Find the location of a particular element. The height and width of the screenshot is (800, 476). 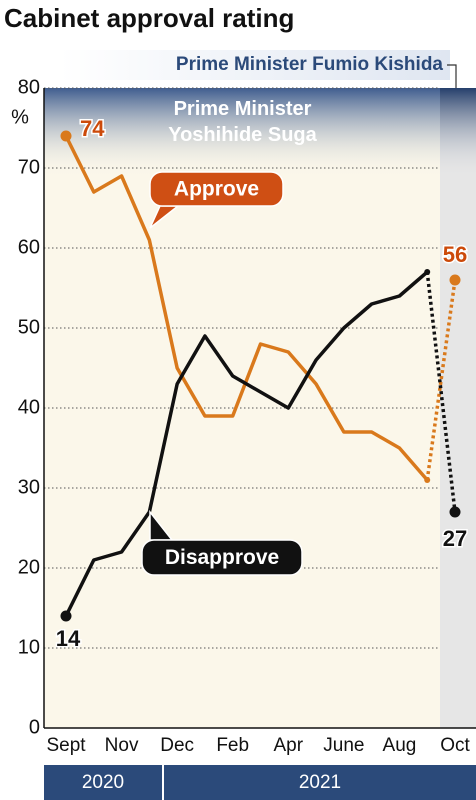

era-label: Prime Minister Yoshihide Suga is located at coordinates (242, 122).